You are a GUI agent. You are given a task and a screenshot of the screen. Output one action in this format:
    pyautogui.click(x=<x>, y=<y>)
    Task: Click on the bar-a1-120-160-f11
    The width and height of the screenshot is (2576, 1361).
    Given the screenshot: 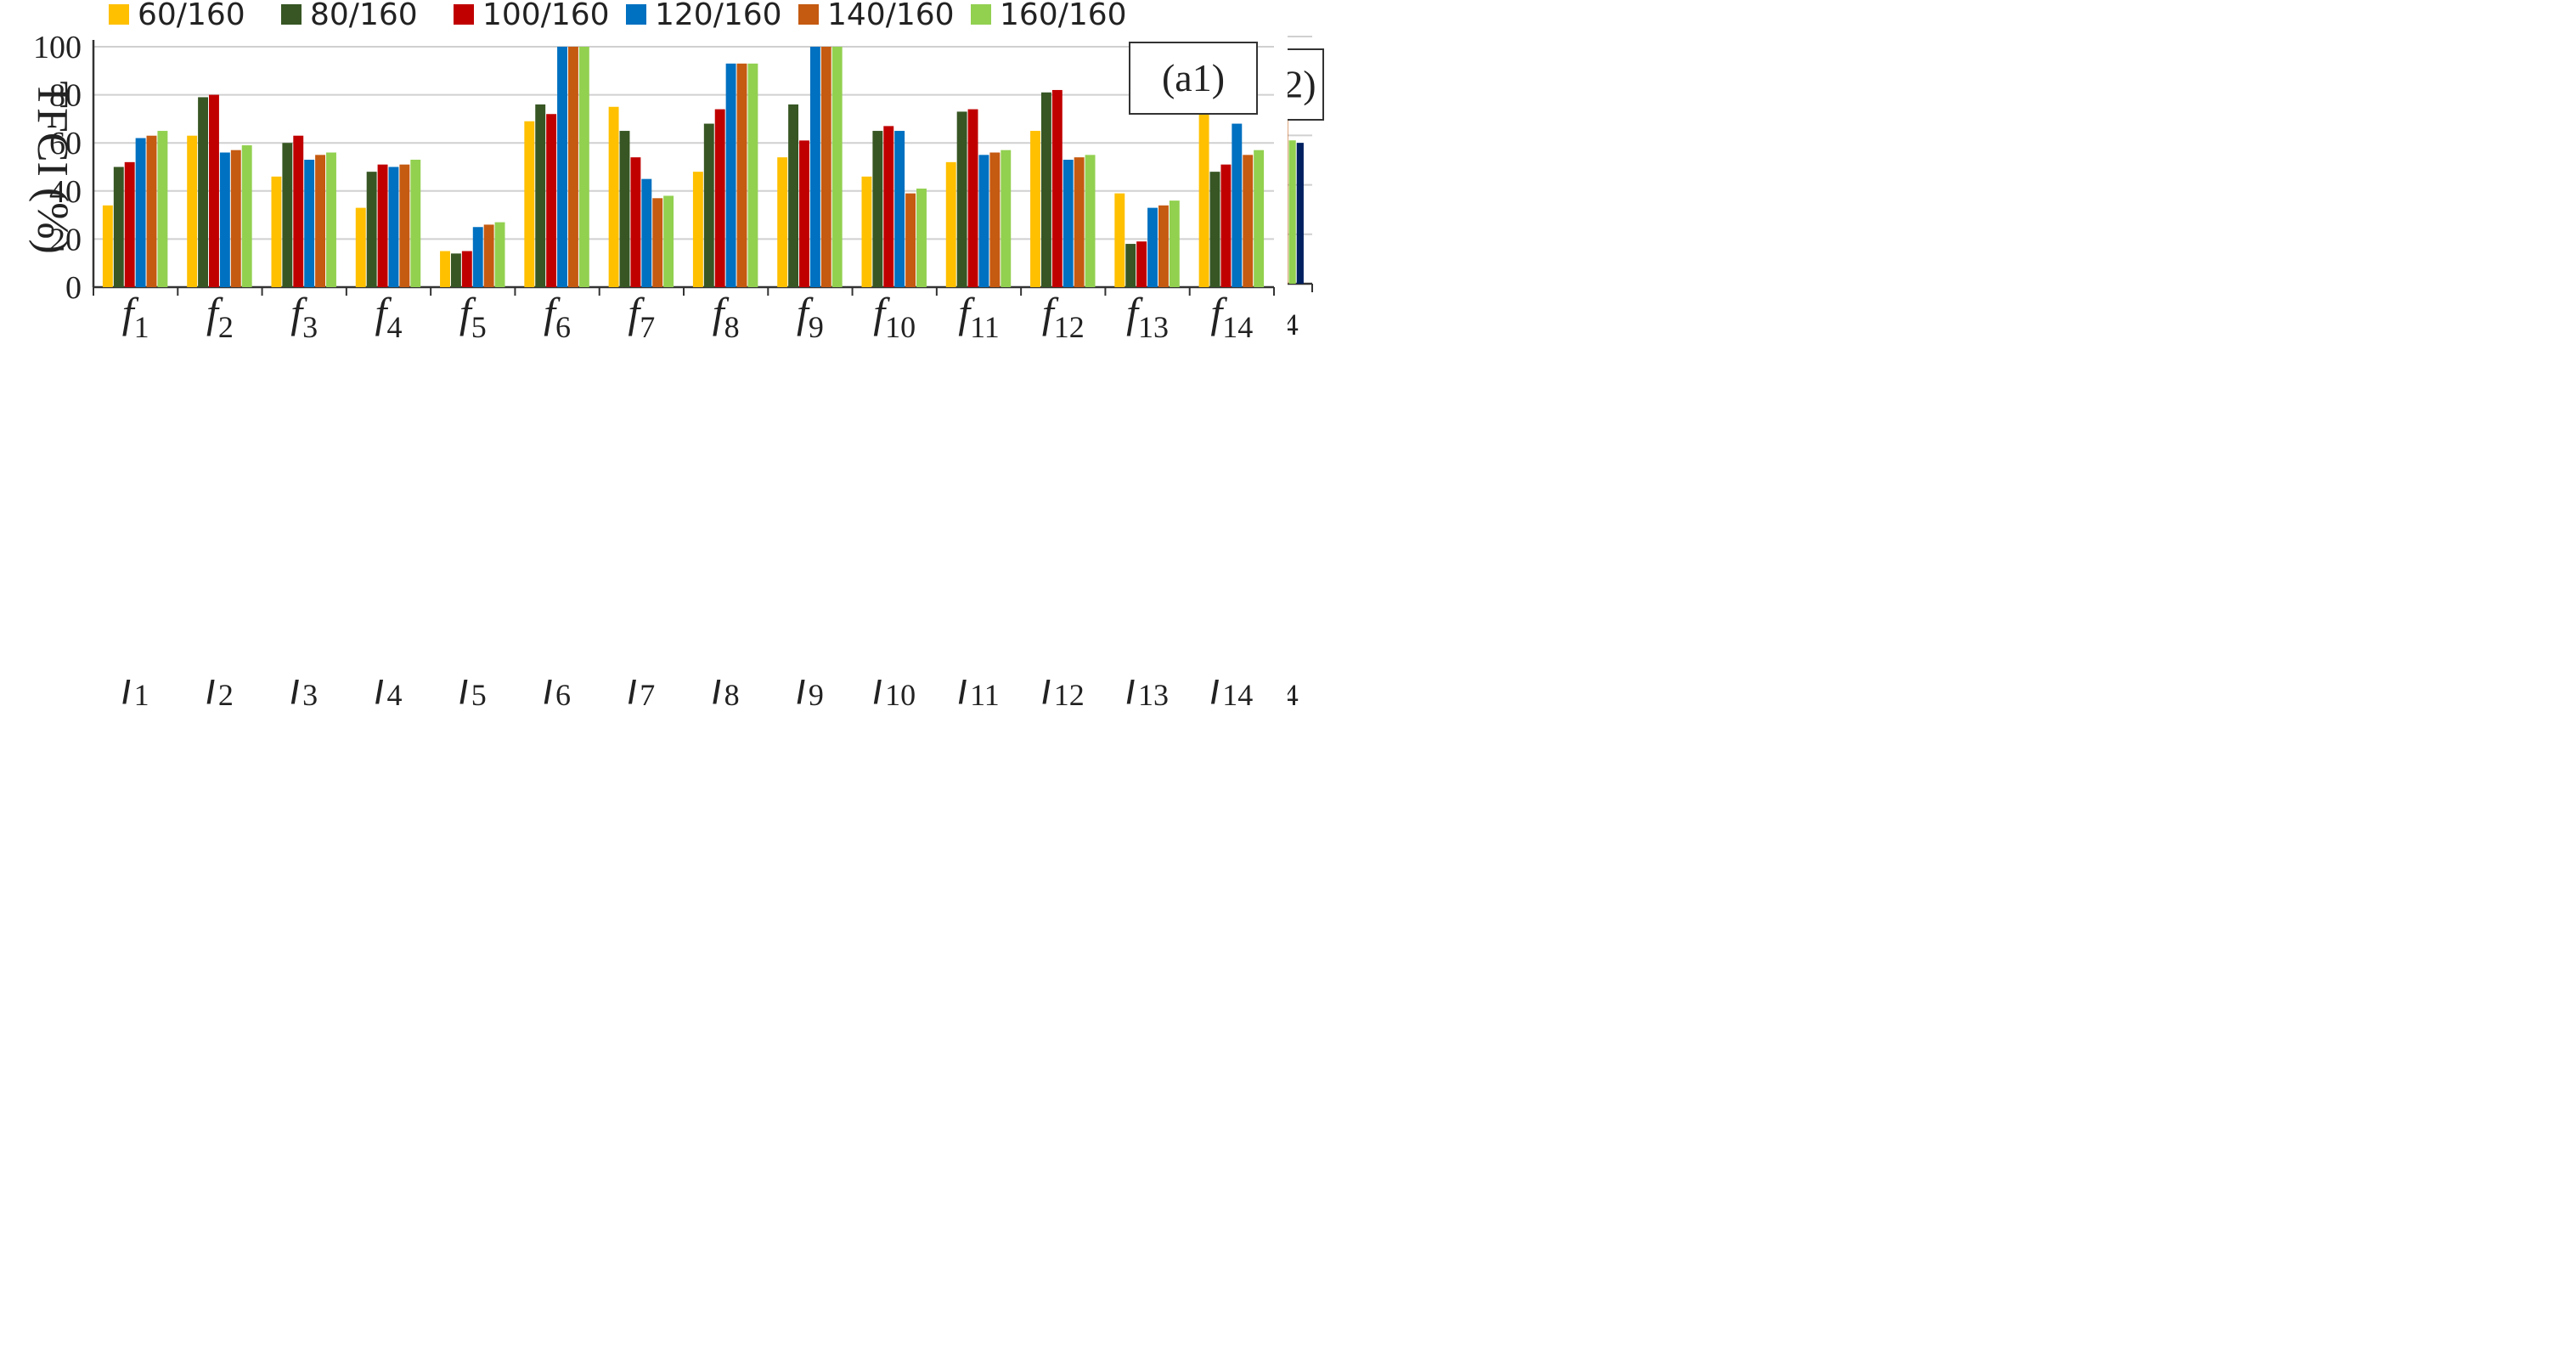 What is the action you would take?
    pyautogui.click(x=983, y=221)
    